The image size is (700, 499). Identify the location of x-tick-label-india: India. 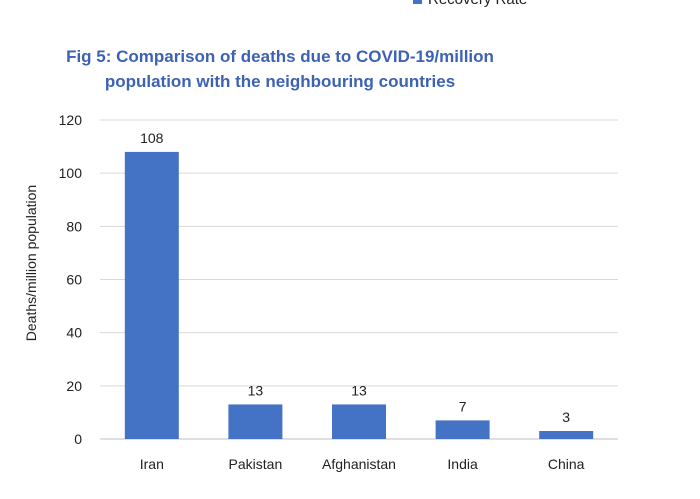
(462, 464).